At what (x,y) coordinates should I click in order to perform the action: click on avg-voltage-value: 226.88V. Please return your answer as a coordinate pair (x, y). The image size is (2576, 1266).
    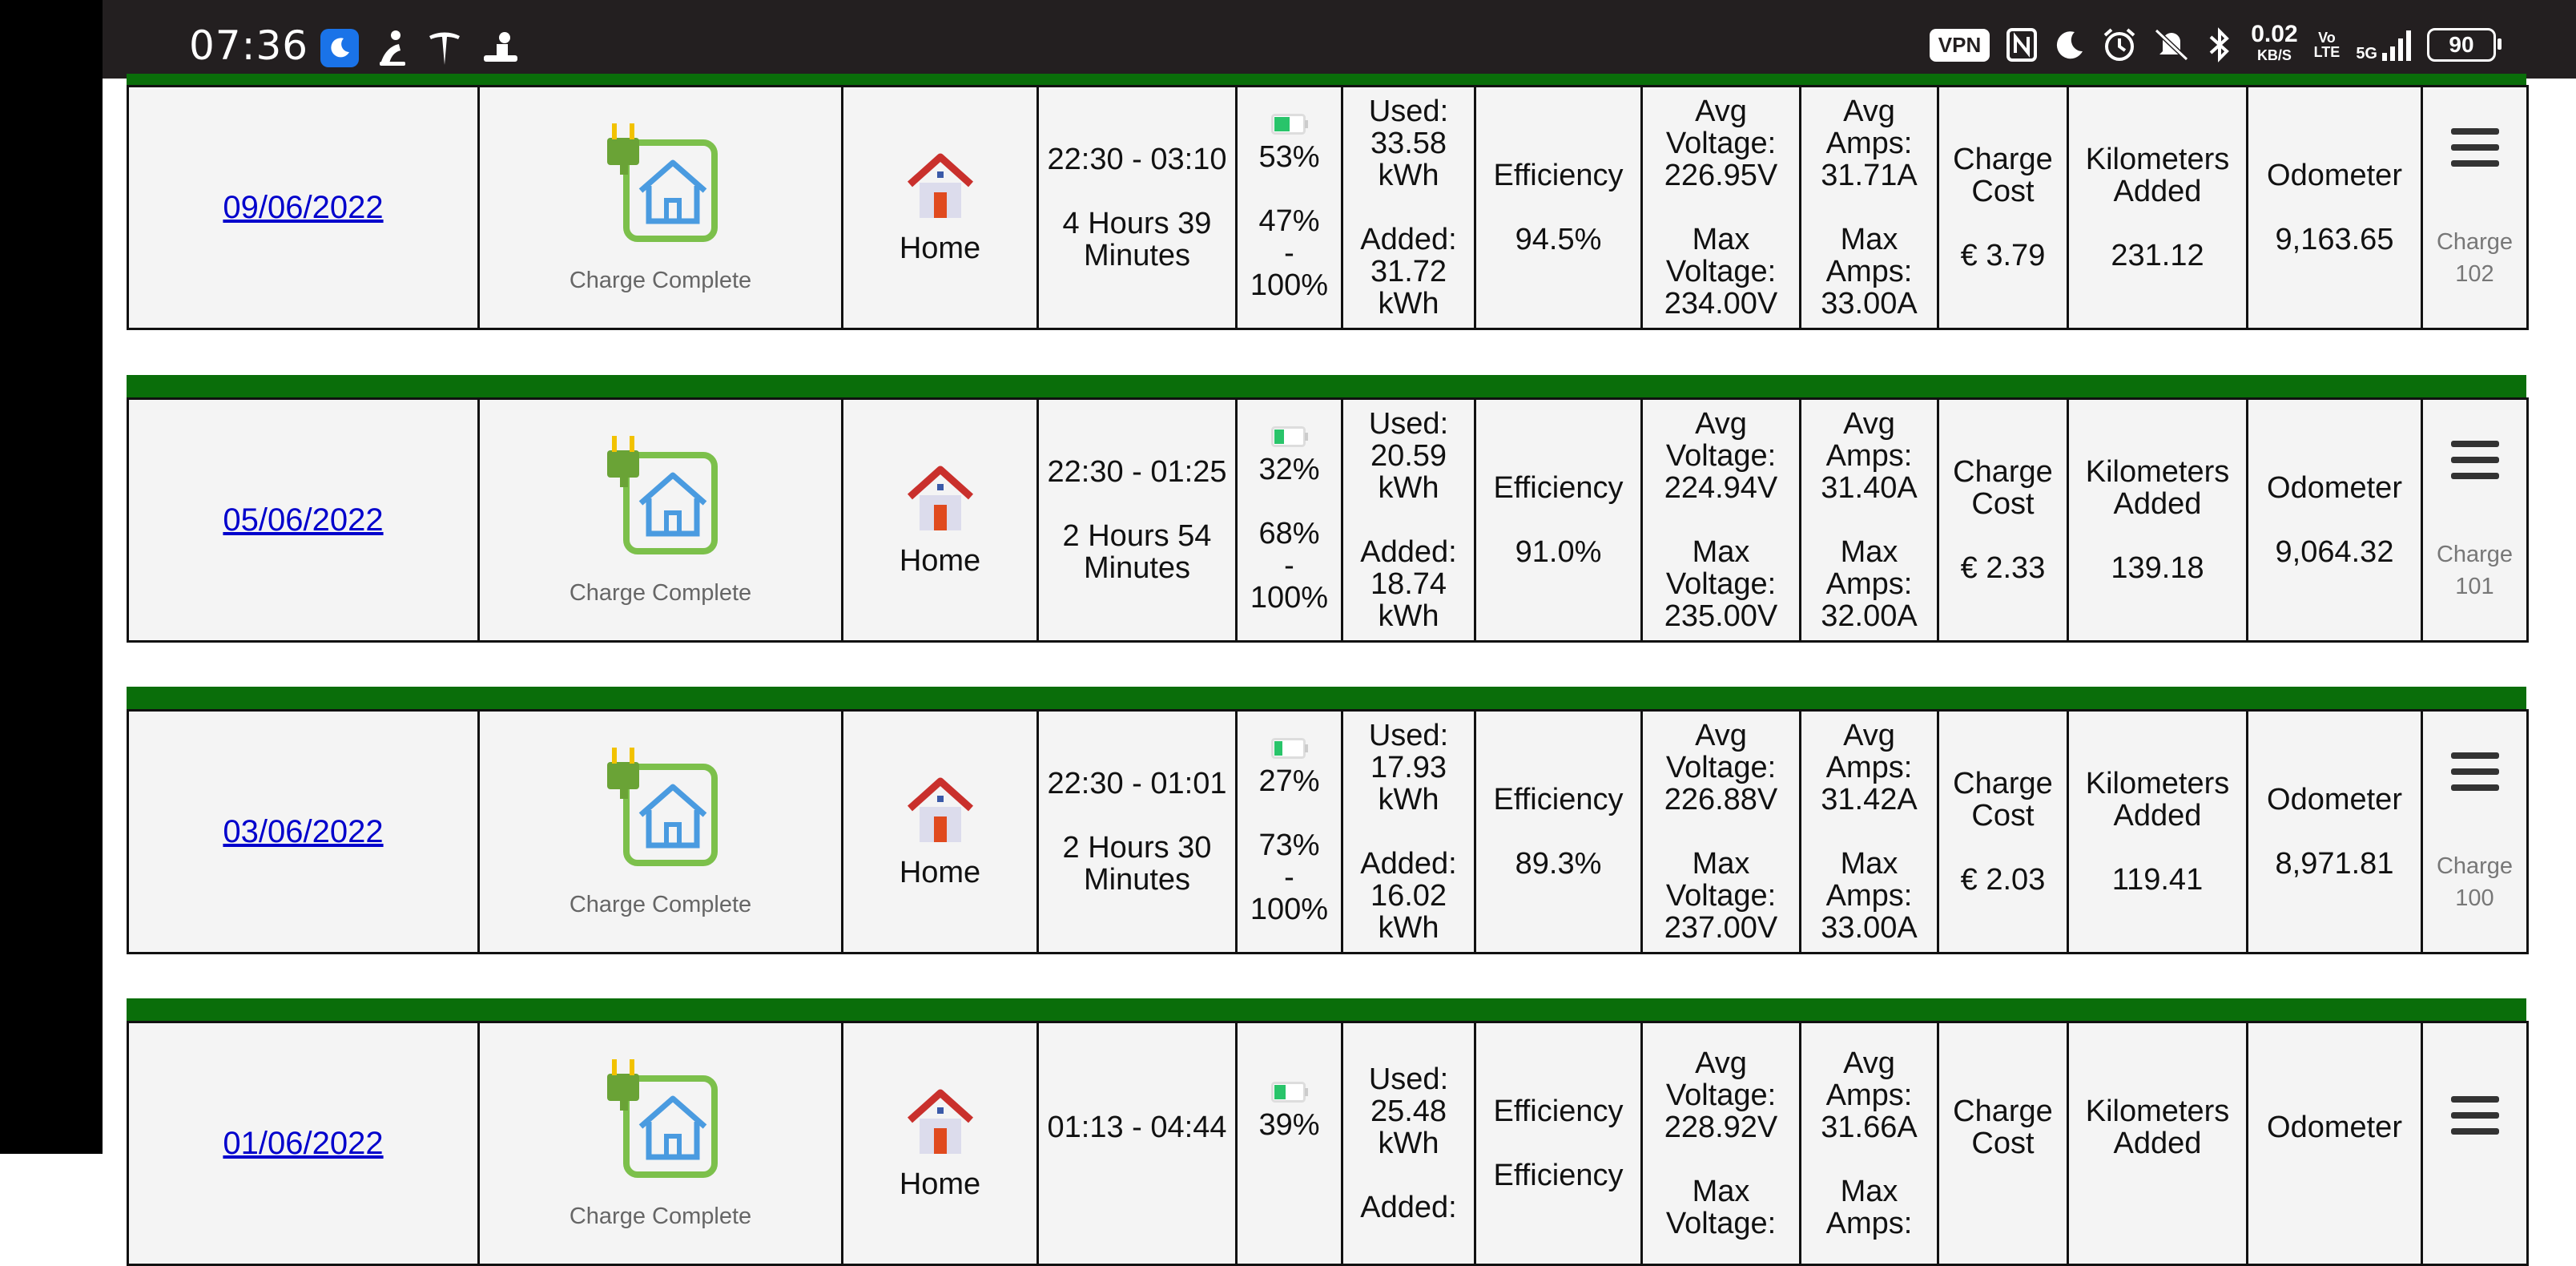
    Looking at the image, I should click on (1721, 799).